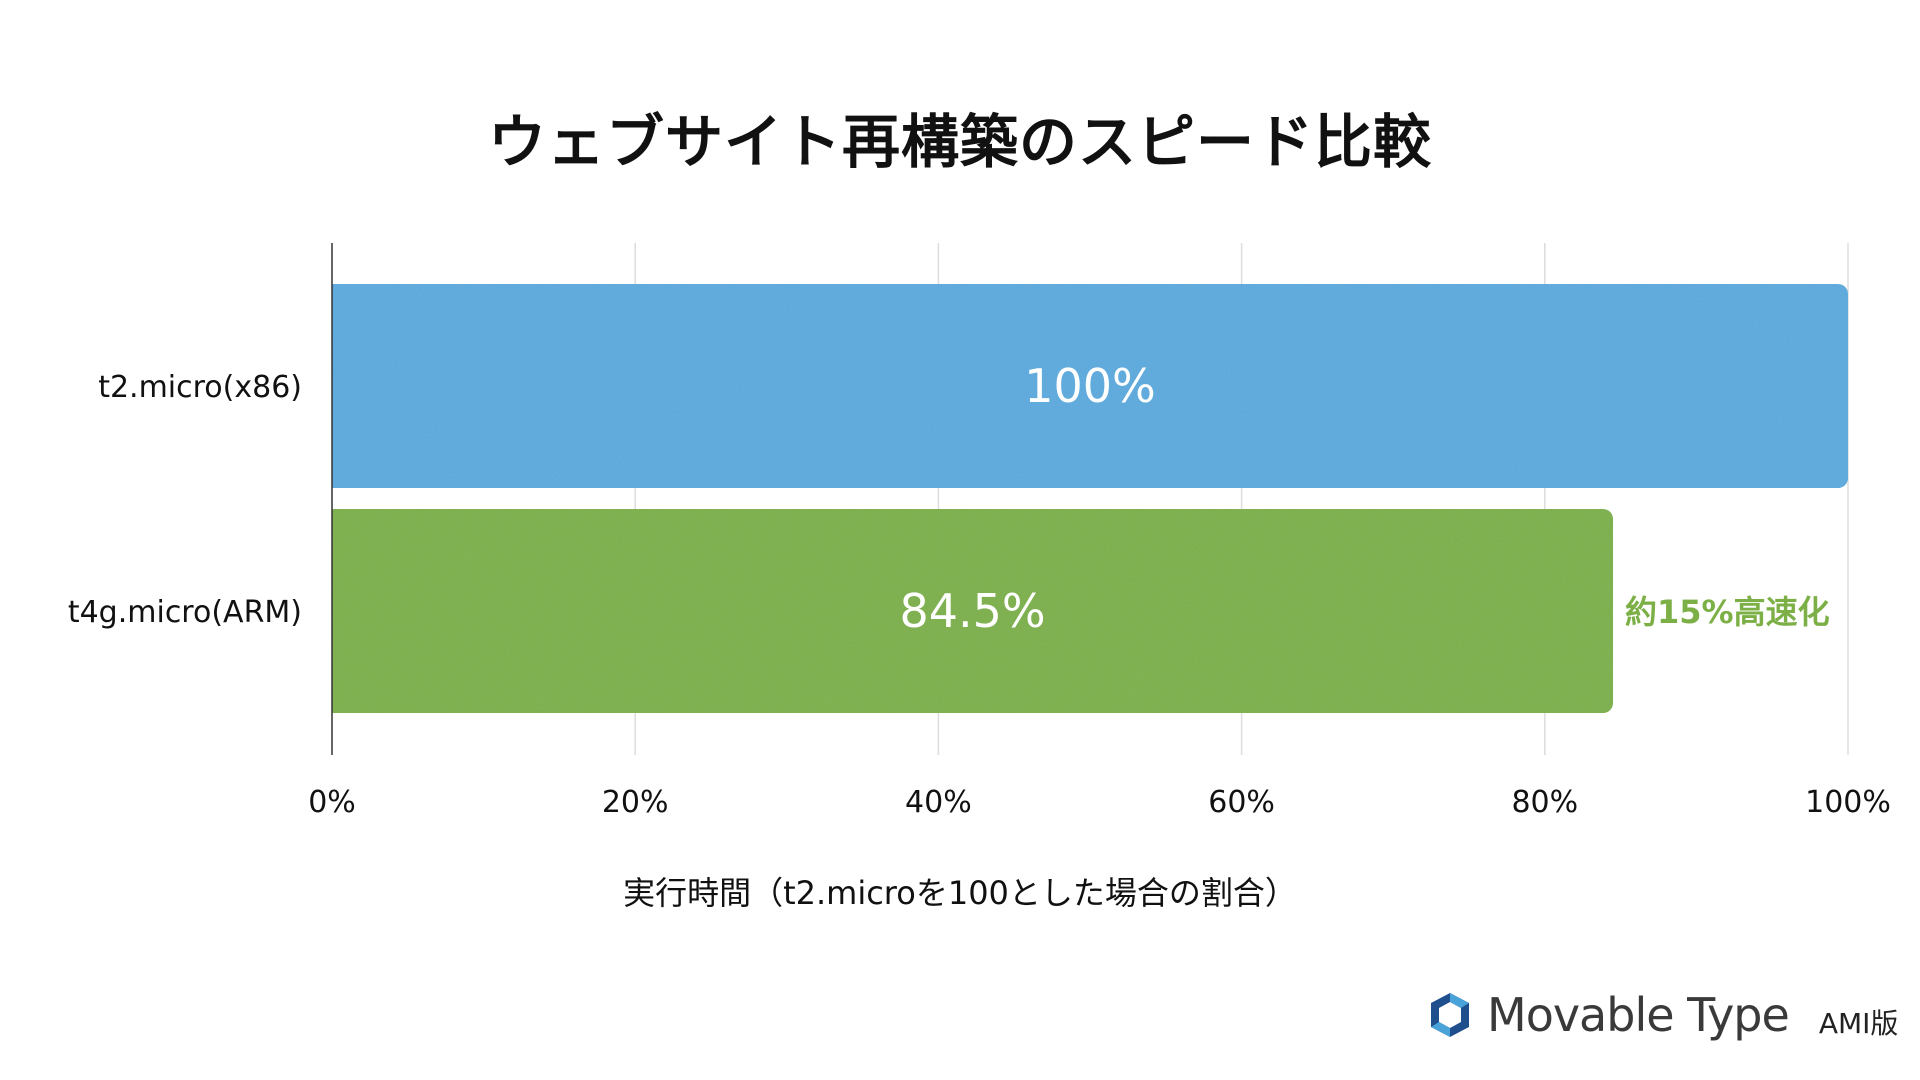 This screenshot has width=1920, height=1080. What do you see at coordinates (332, 802) in the screenshot?
I see `x-tick-label: 0%` at bounding box center [332, 802].